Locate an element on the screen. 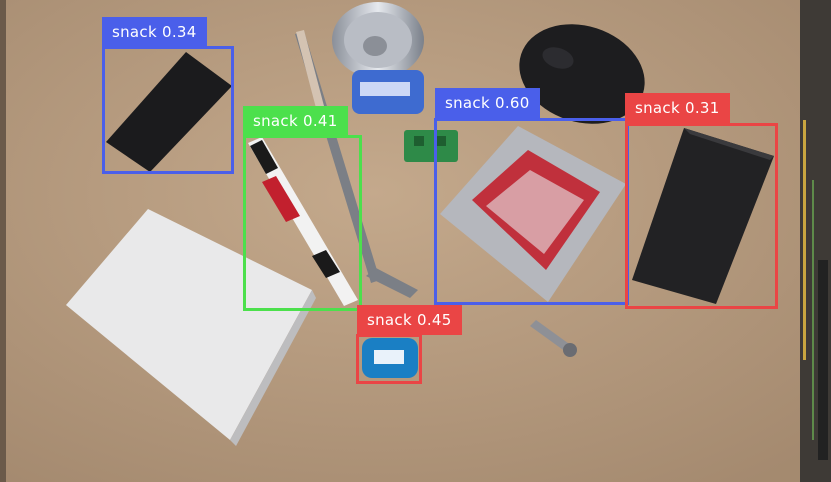  detection-label-1: snack 0.34 is located at coordinates (154, 32).